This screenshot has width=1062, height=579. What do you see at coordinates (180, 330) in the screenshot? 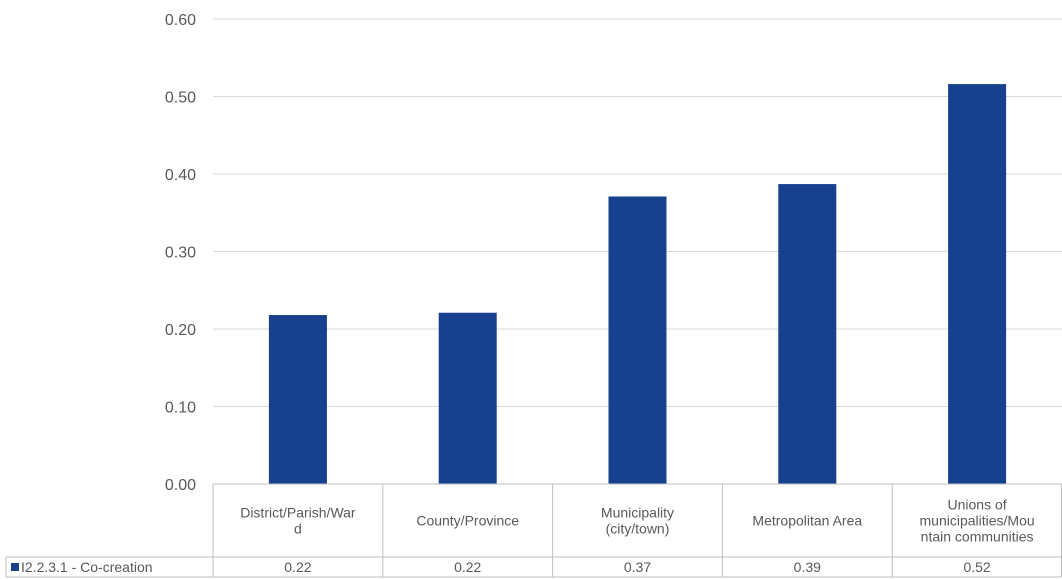
I see `y-tick-label: 0.20` at bounding box center [180, 330].